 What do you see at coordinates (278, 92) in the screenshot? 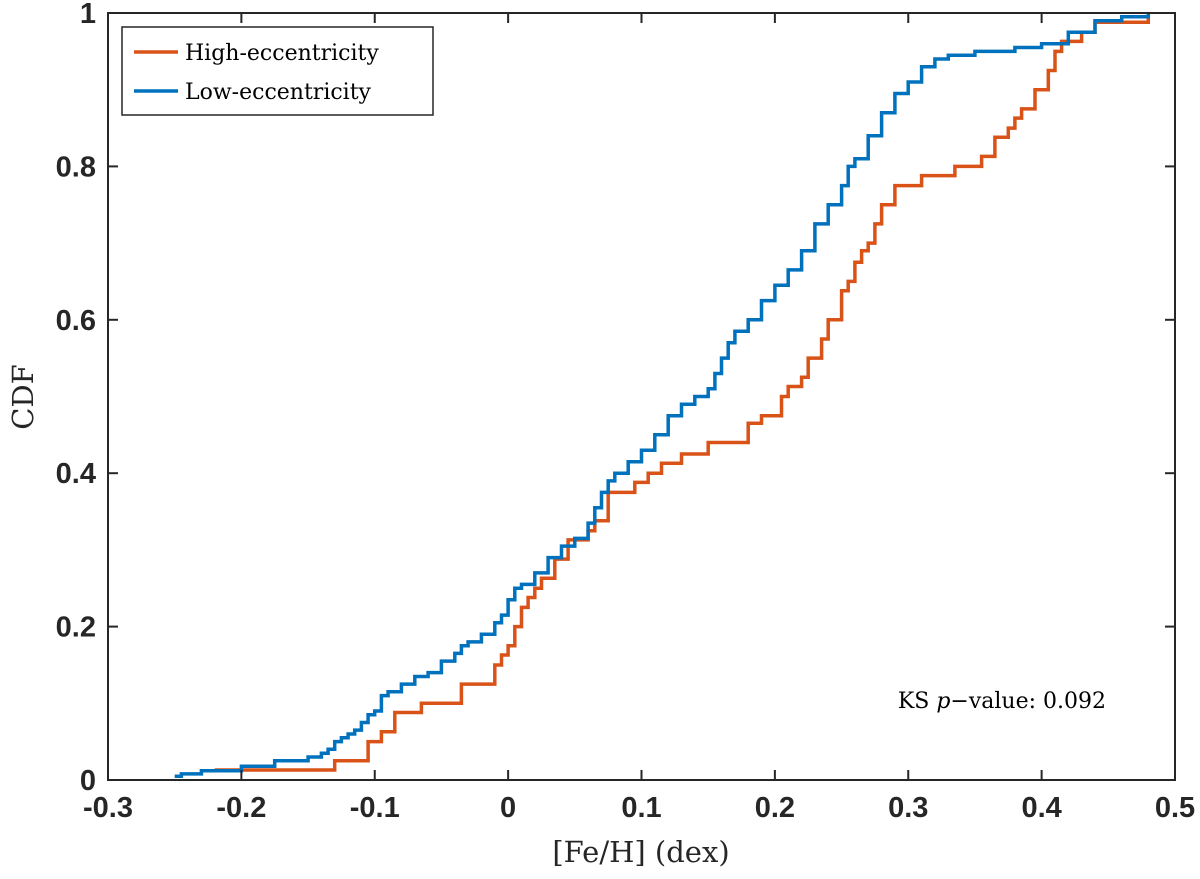
I see `legend-label-low-eccentricity: Low-eccentricity` at bounding box center [278, 92].